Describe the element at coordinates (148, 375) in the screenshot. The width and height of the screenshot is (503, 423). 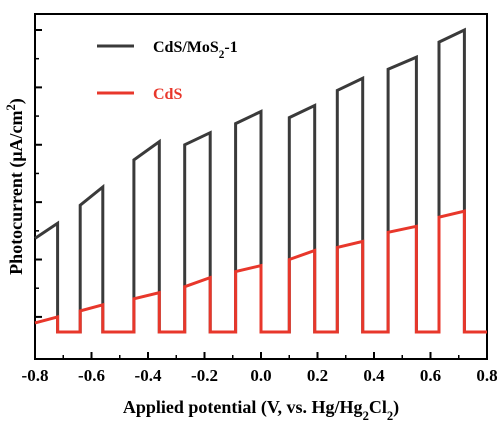
I see `x-tick-label: -0.4` at that location.